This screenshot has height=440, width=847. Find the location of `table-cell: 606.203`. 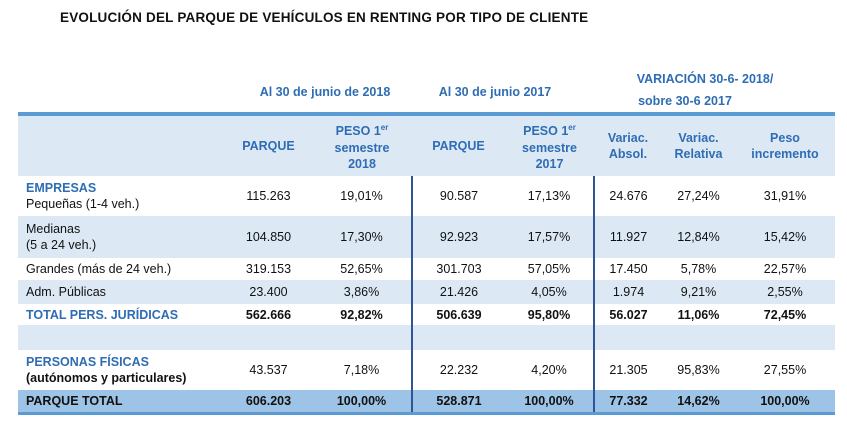

table-cell: 606.203 is located at coordinates (268, 401).